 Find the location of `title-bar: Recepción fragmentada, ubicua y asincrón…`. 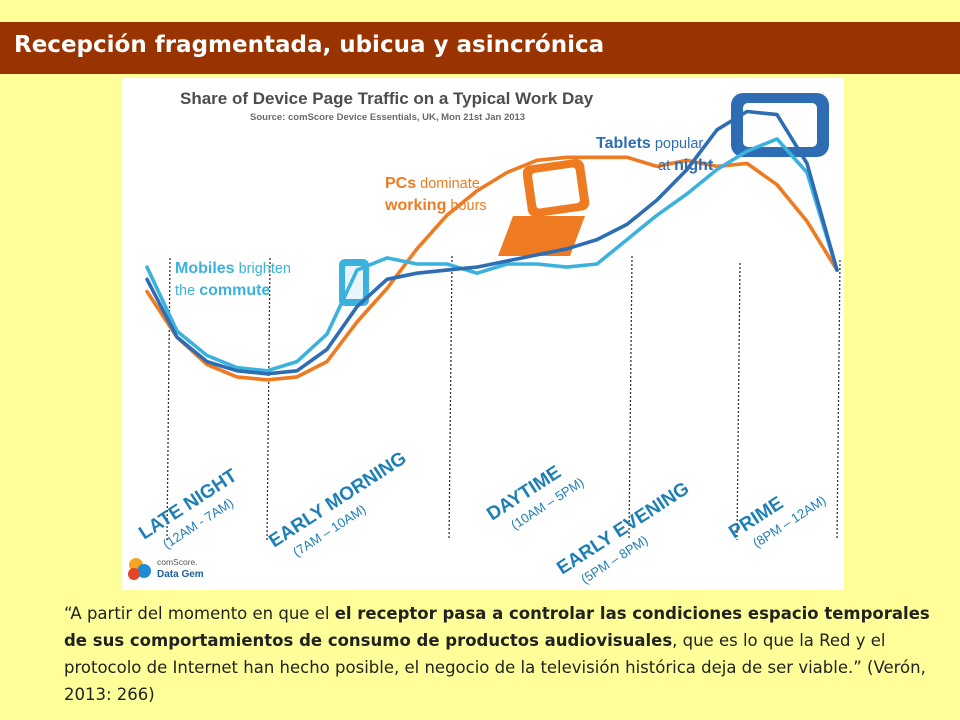

title-bar: Recepción fragmentada, ubicua y asincrón… is located at coordinates (480, 48).